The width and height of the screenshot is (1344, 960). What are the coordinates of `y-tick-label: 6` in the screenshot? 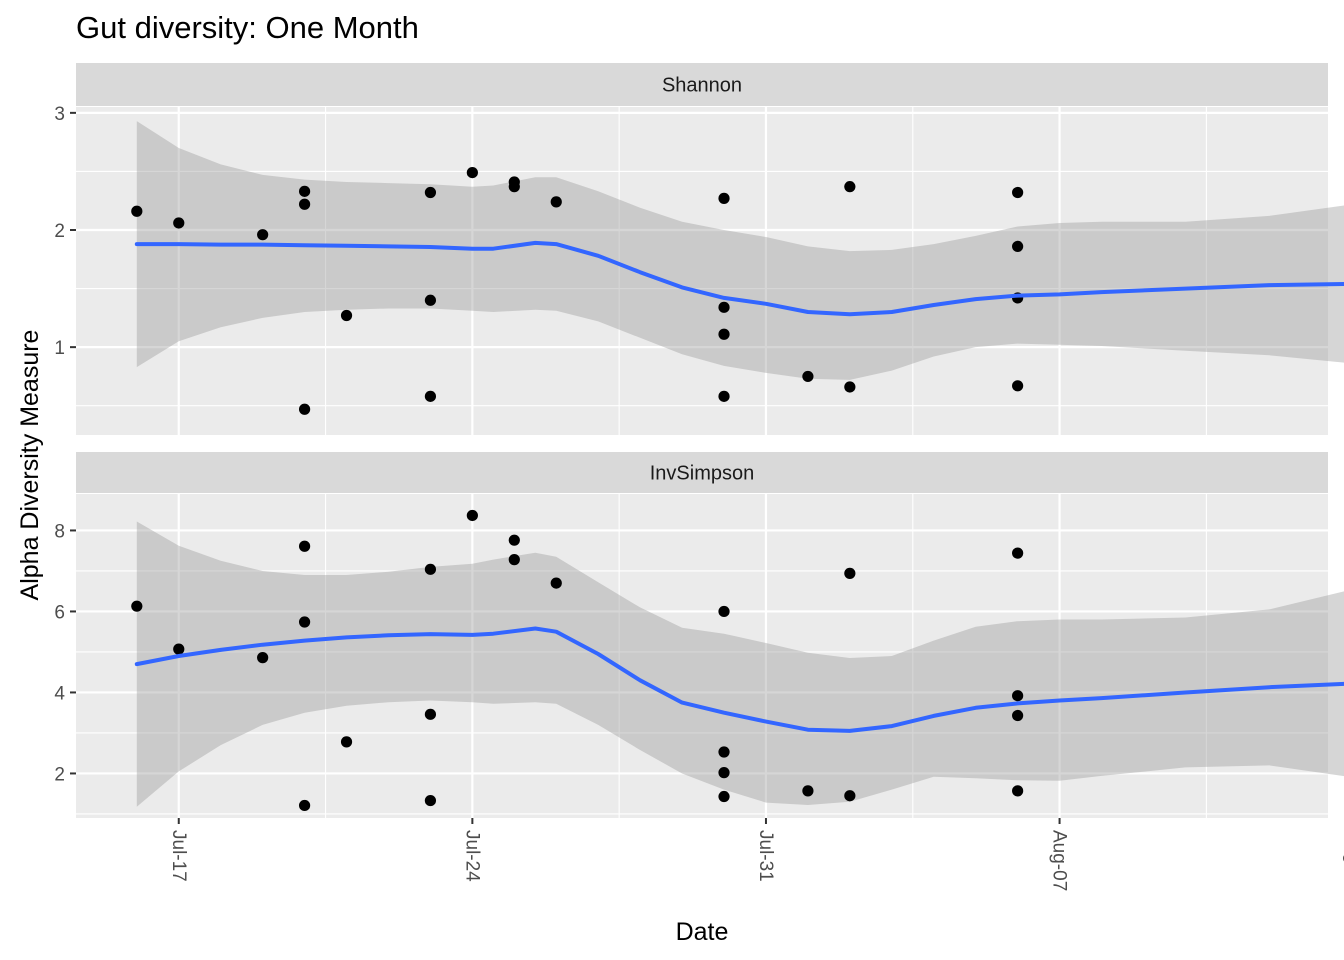 It's located at (59, 612).